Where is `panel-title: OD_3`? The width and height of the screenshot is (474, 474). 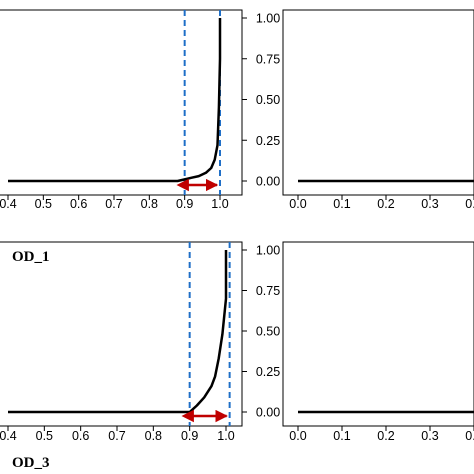 panel-title: OD_3 is located at coordinates (31, 463).